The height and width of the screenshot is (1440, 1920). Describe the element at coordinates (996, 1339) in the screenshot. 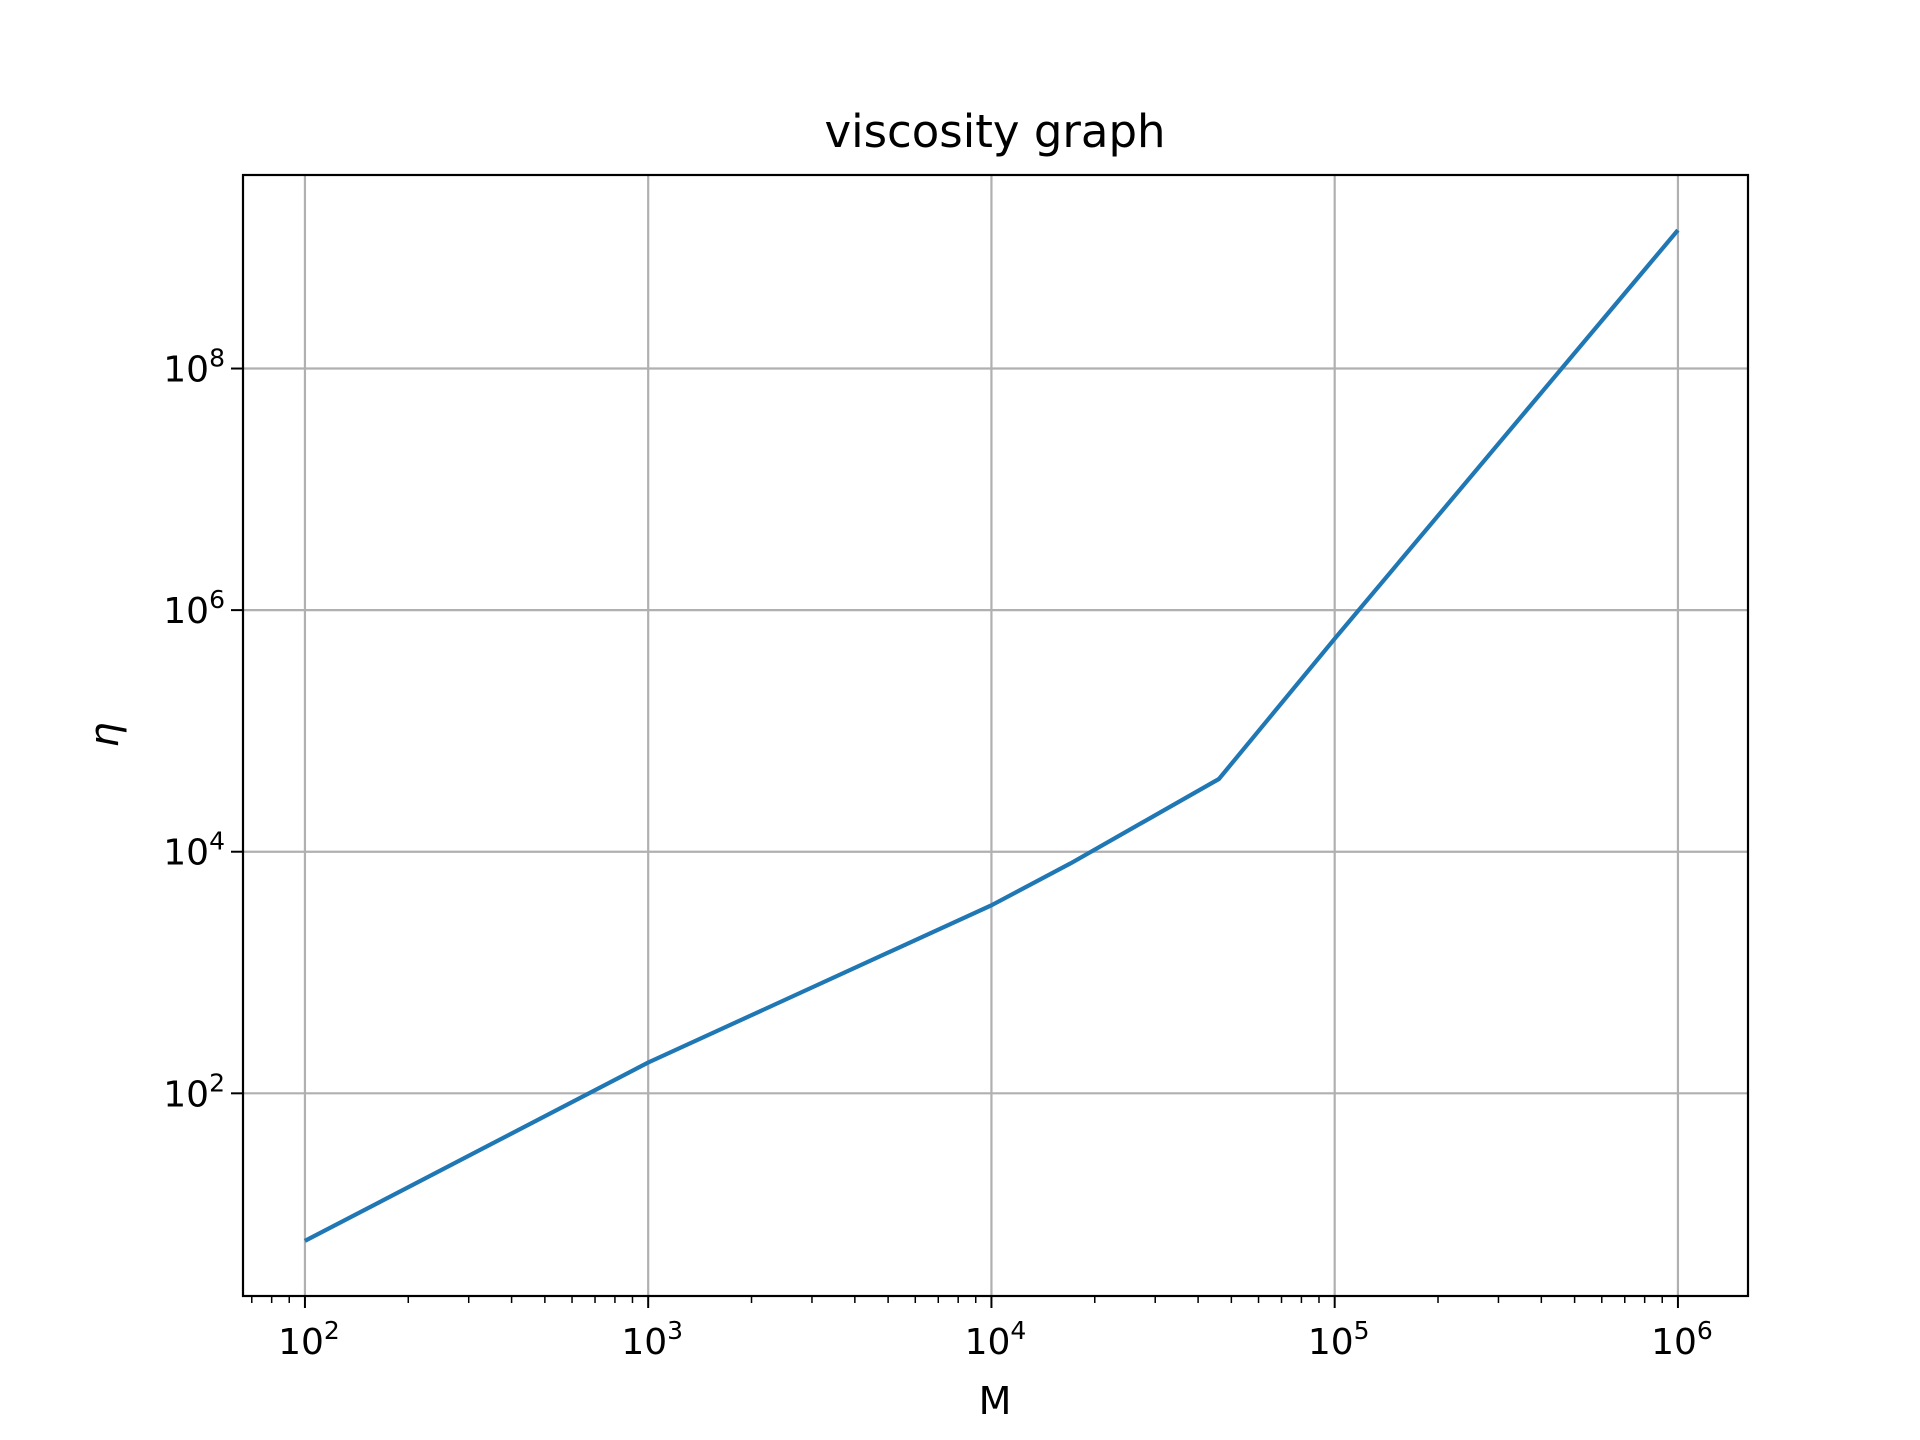

I see `x-tick-label: 10⁴` at that location.